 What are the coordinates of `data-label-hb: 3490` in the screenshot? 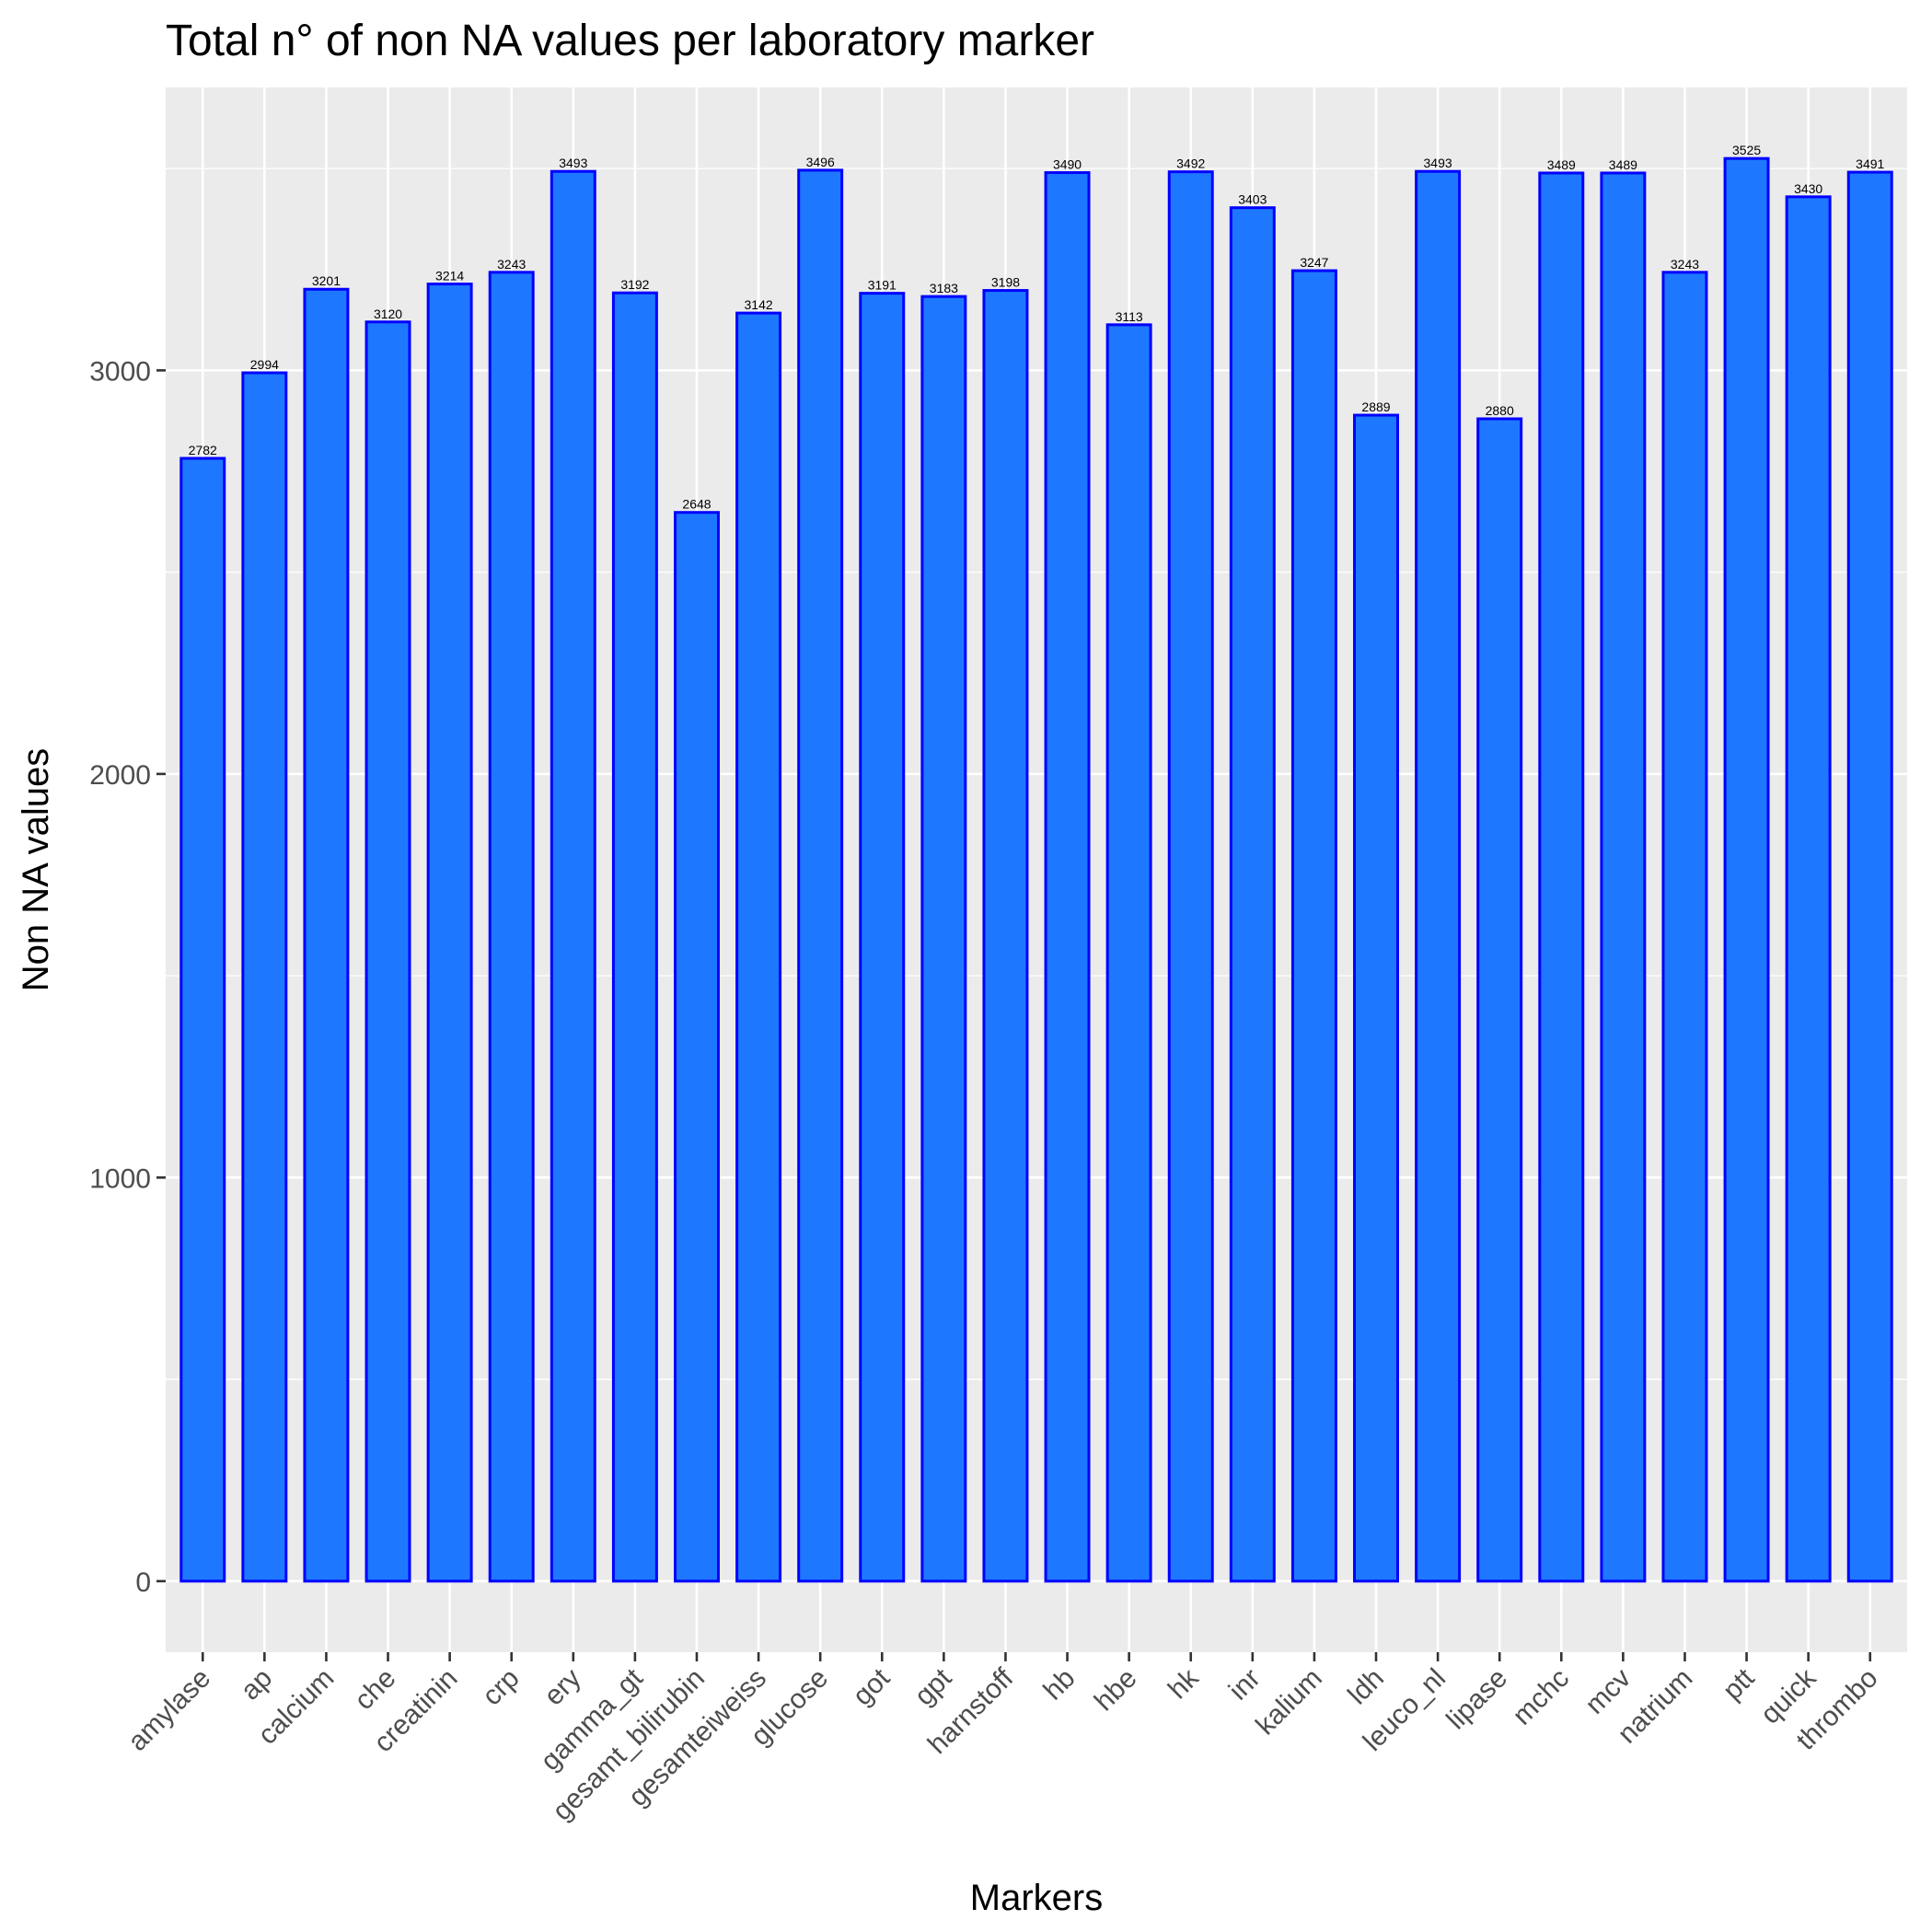 It's located at (1067, 165).